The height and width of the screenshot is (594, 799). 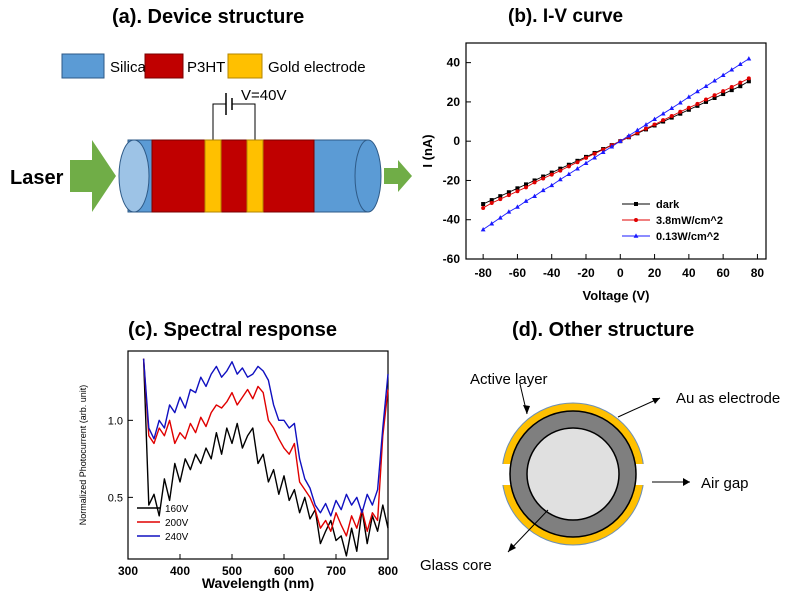 I want to click on spectral-legend-label-2: 240V, so click(x=177, y=537).